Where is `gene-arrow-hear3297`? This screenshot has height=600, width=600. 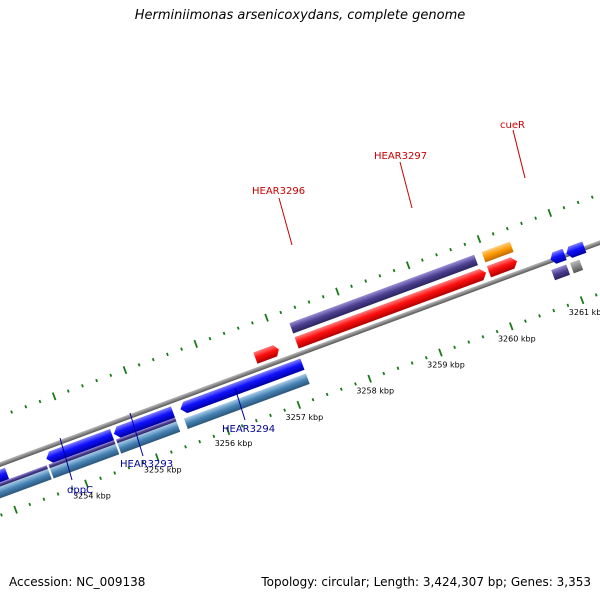 gene-arrow-hear3297 is located at coordinates (391, 308).